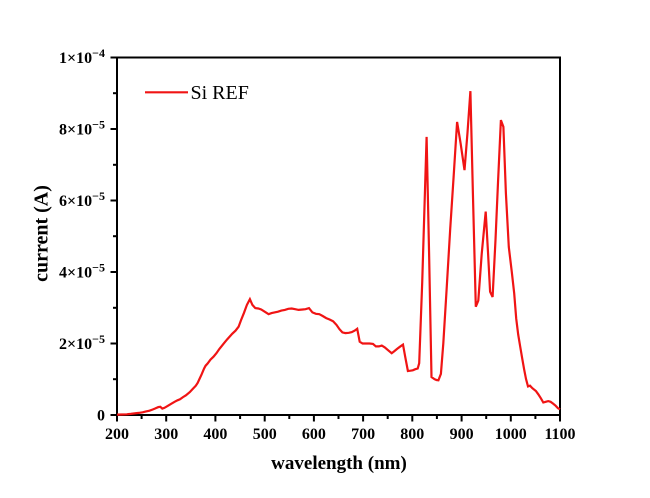 The width and height of the screenshot is (650, 498). What do you see at coordinates (339, 463) in the screenshot?
I see `svg-text: wavelength (nm)` at bounding box center [339, 463].